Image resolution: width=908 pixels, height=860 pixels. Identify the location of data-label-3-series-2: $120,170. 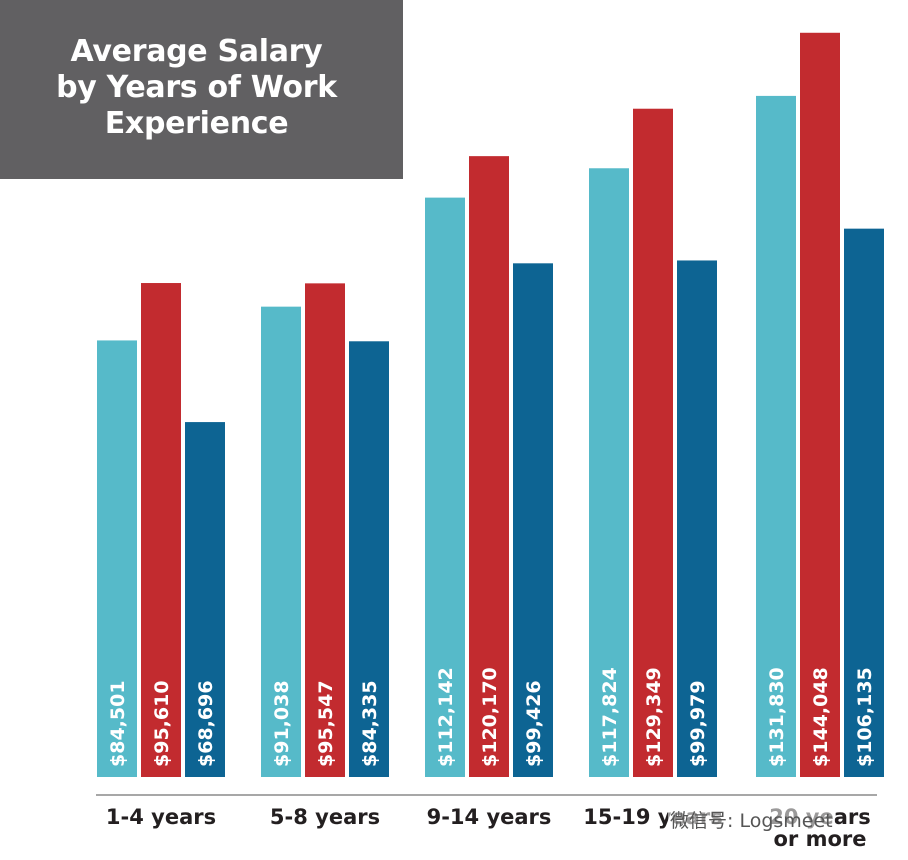
(490, 717).